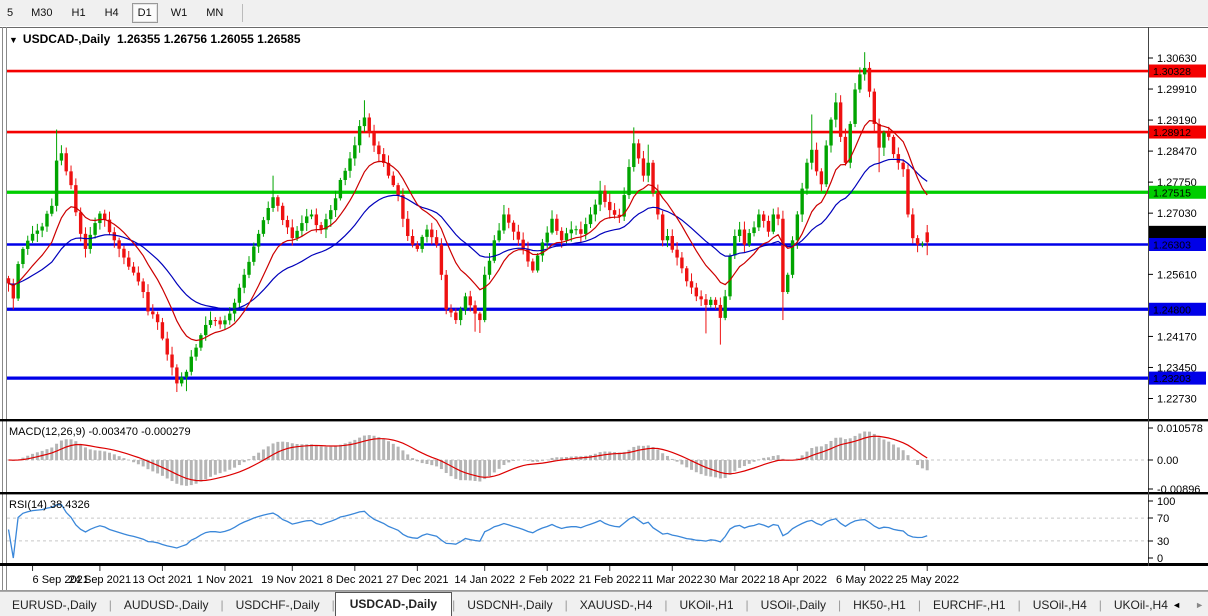 This screenshot has height=616, width=1208. Describe the element at coordinates (78, 13) in the screenshot. I see `timeframe-button-h1: H1` at that location.